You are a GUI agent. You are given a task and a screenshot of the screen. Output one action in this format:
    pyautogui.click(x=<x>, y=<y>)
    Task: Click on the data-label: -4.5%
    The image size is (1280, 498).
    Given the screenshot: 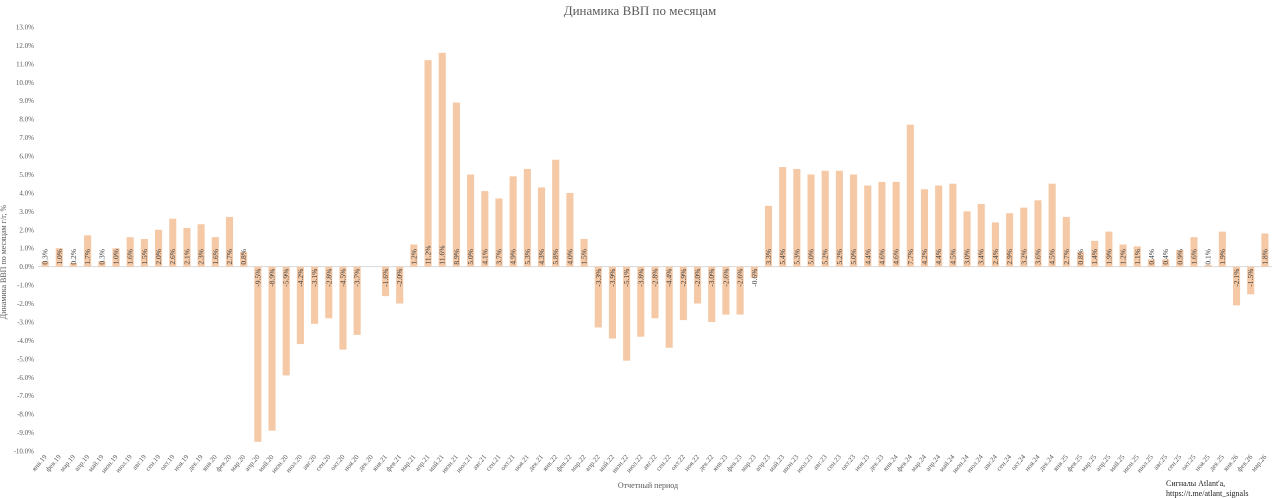 What is the action you would take?
    pyautogui.click(x=342, y=278)
    